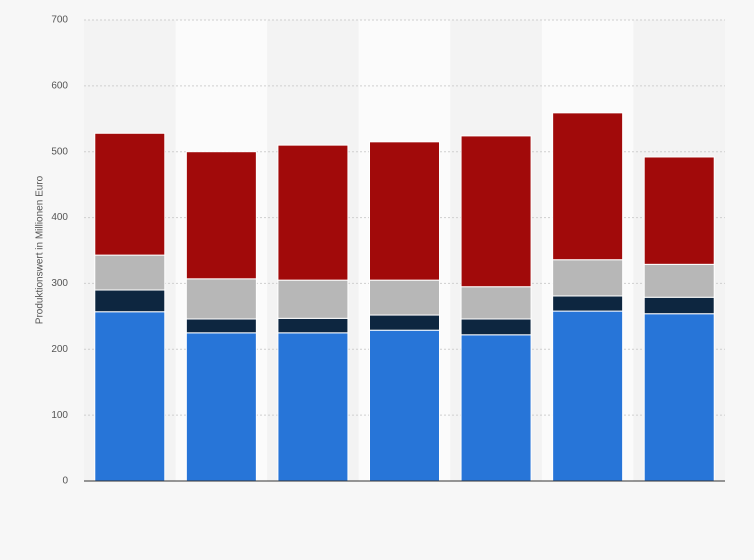  I want to click on y-tick-label: 600, so click(59, 85).